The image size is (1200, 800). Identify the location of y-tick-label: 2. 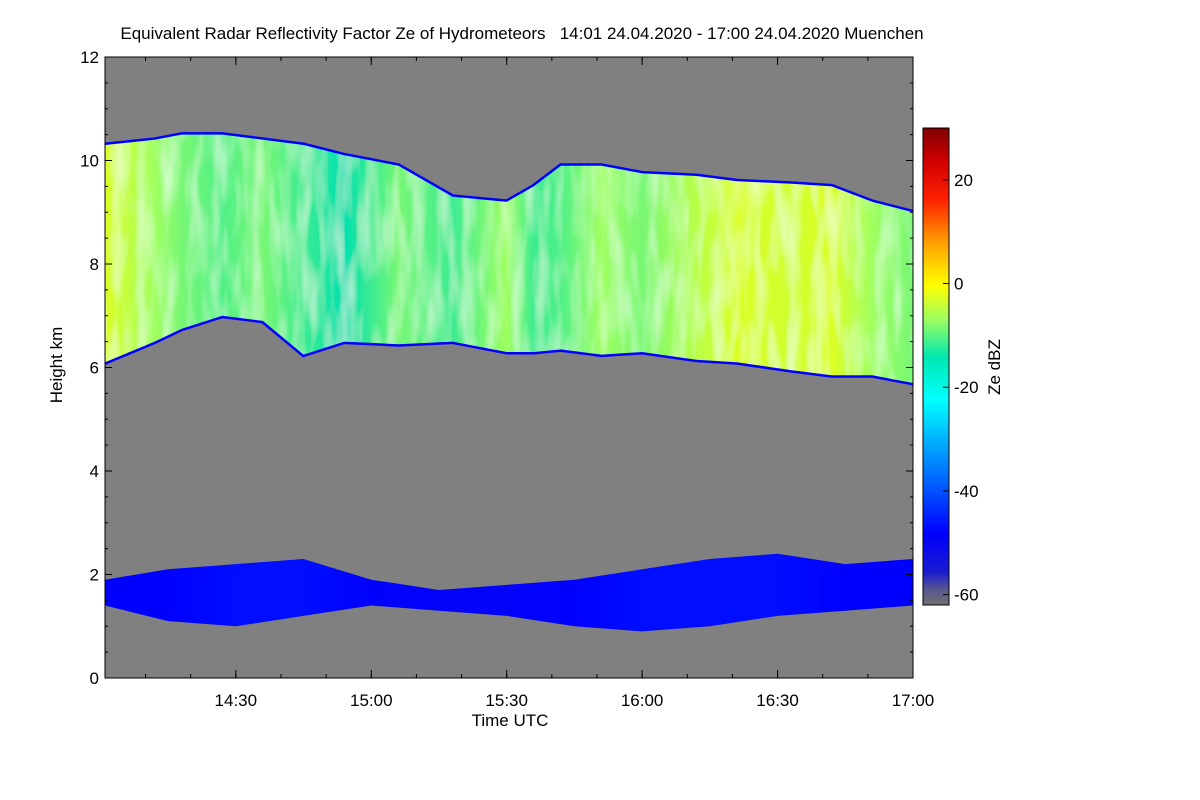
(94, 575).